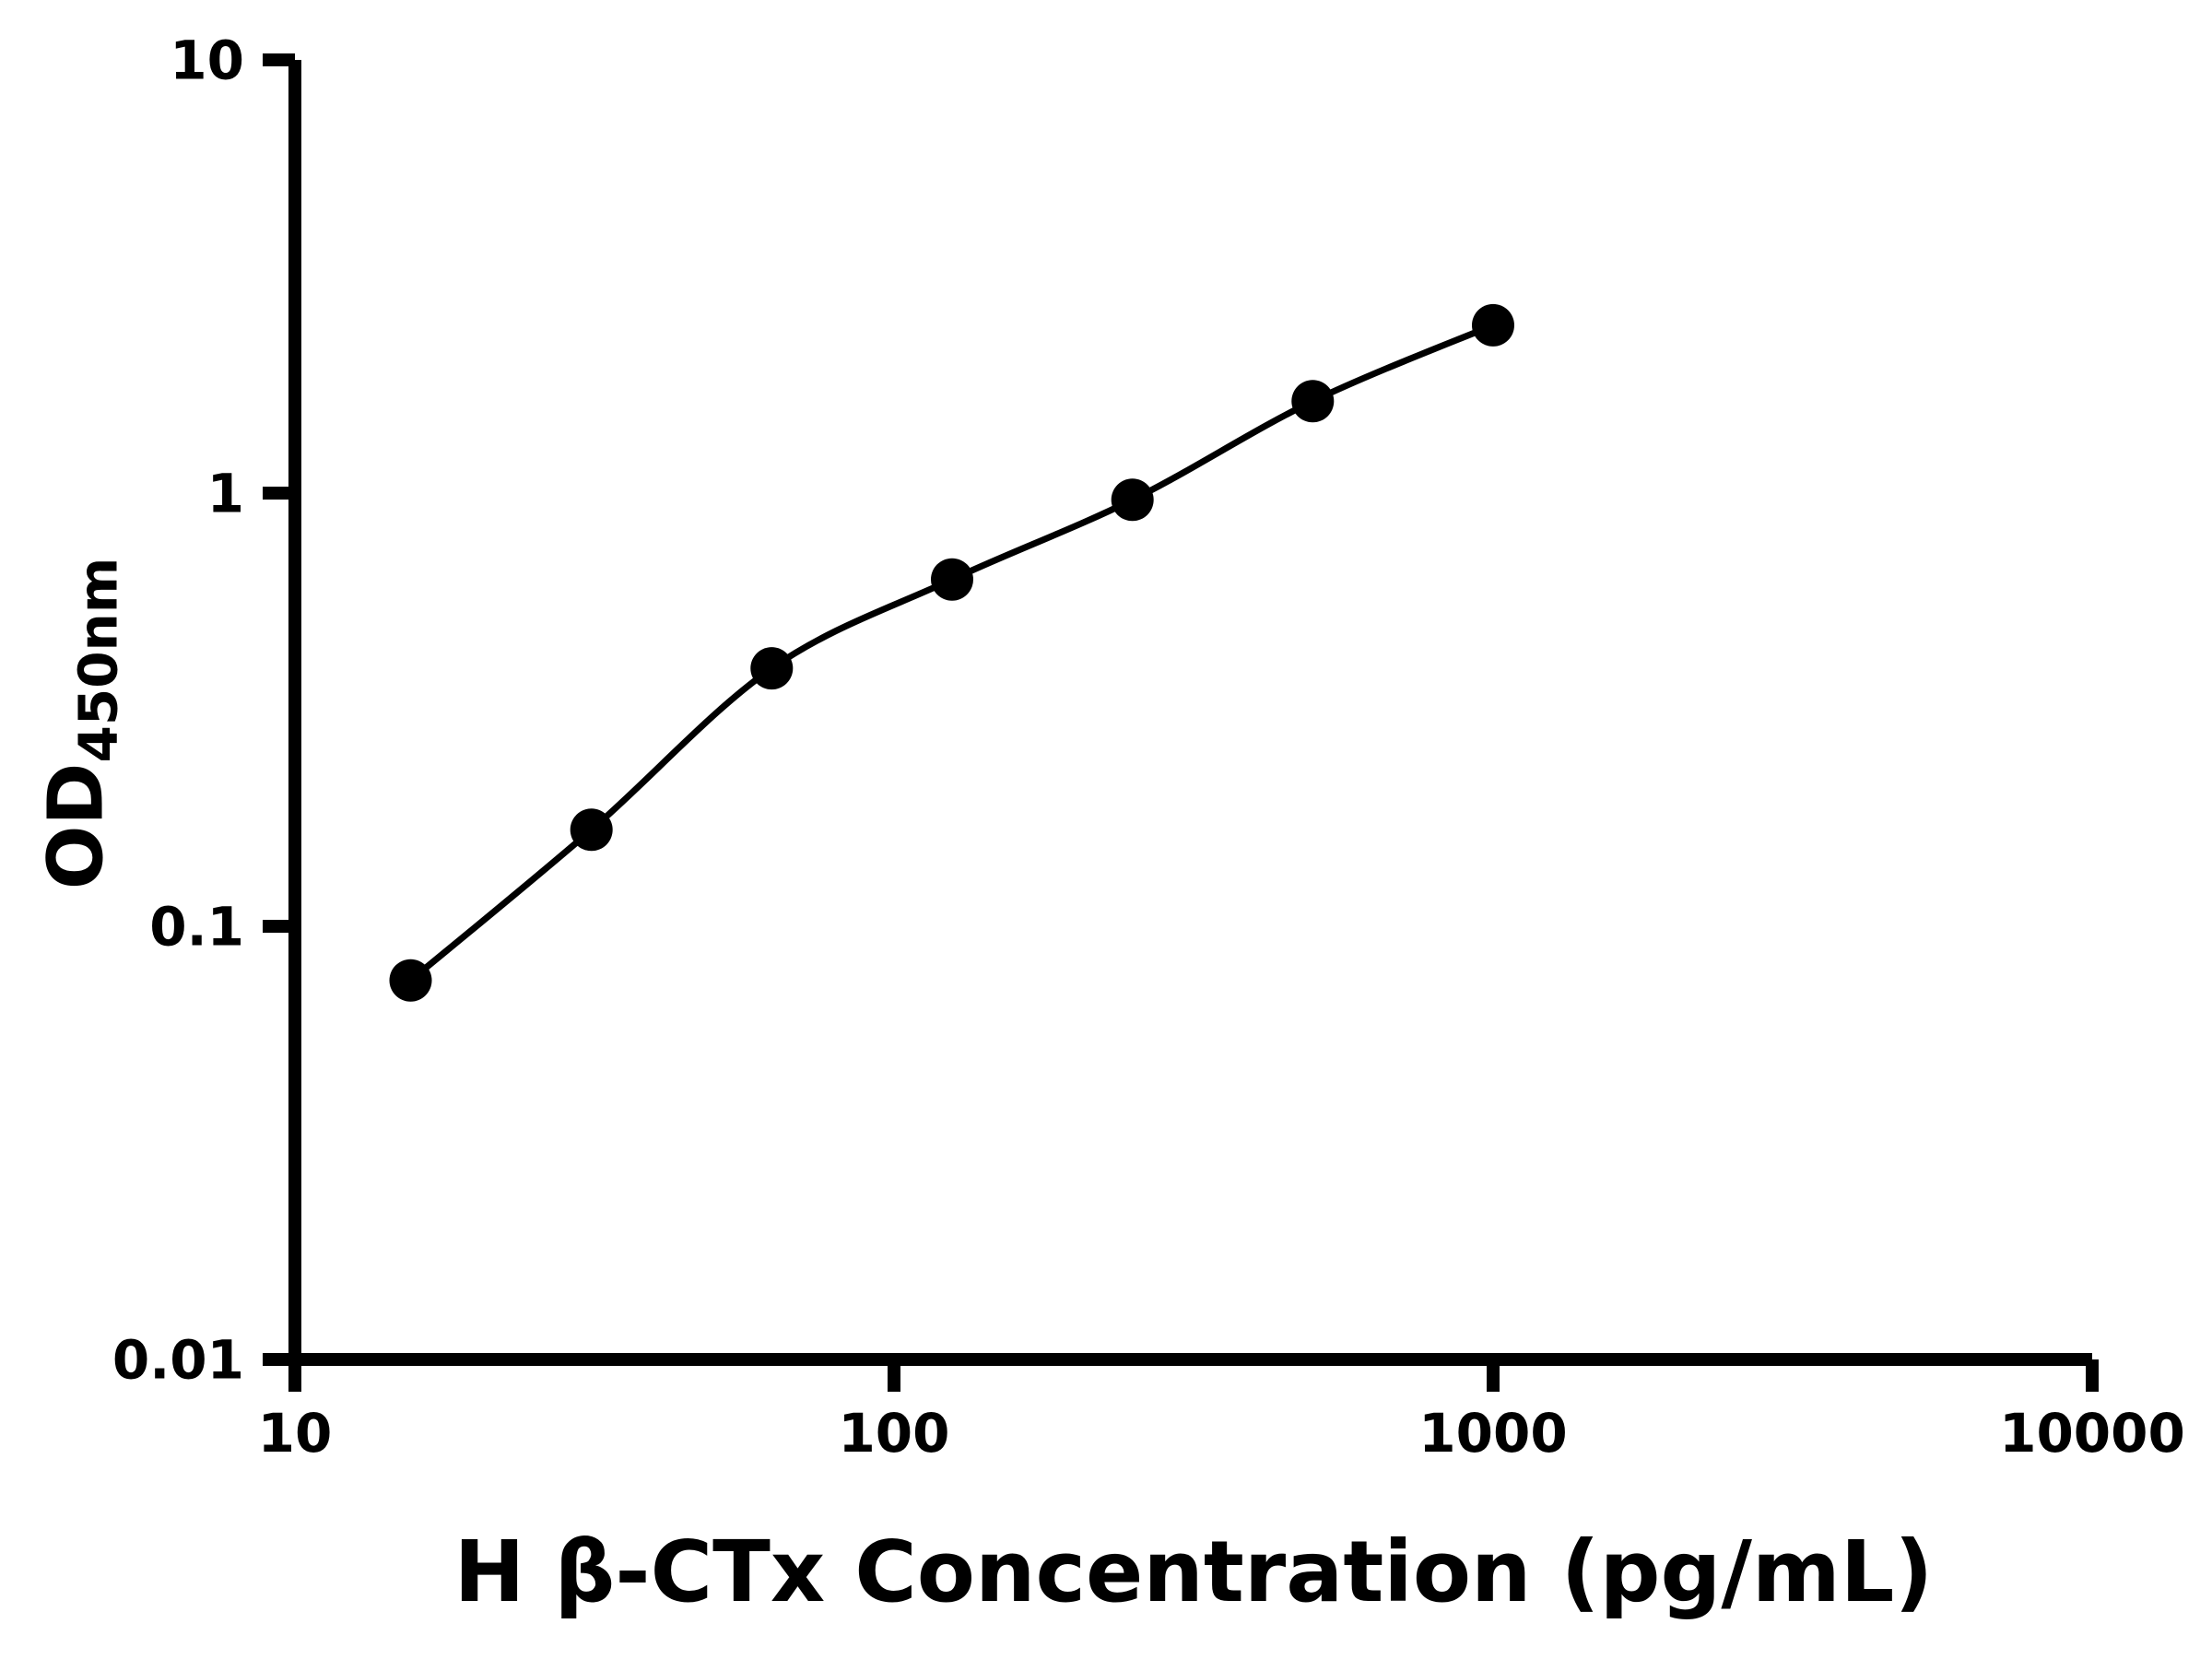 This screenshot has height=1659, width=2212. What do you see at coordinates (893, 1433) in the screenshot?
I see `x-tick-label: 100` at bounding box center [893, 1433].